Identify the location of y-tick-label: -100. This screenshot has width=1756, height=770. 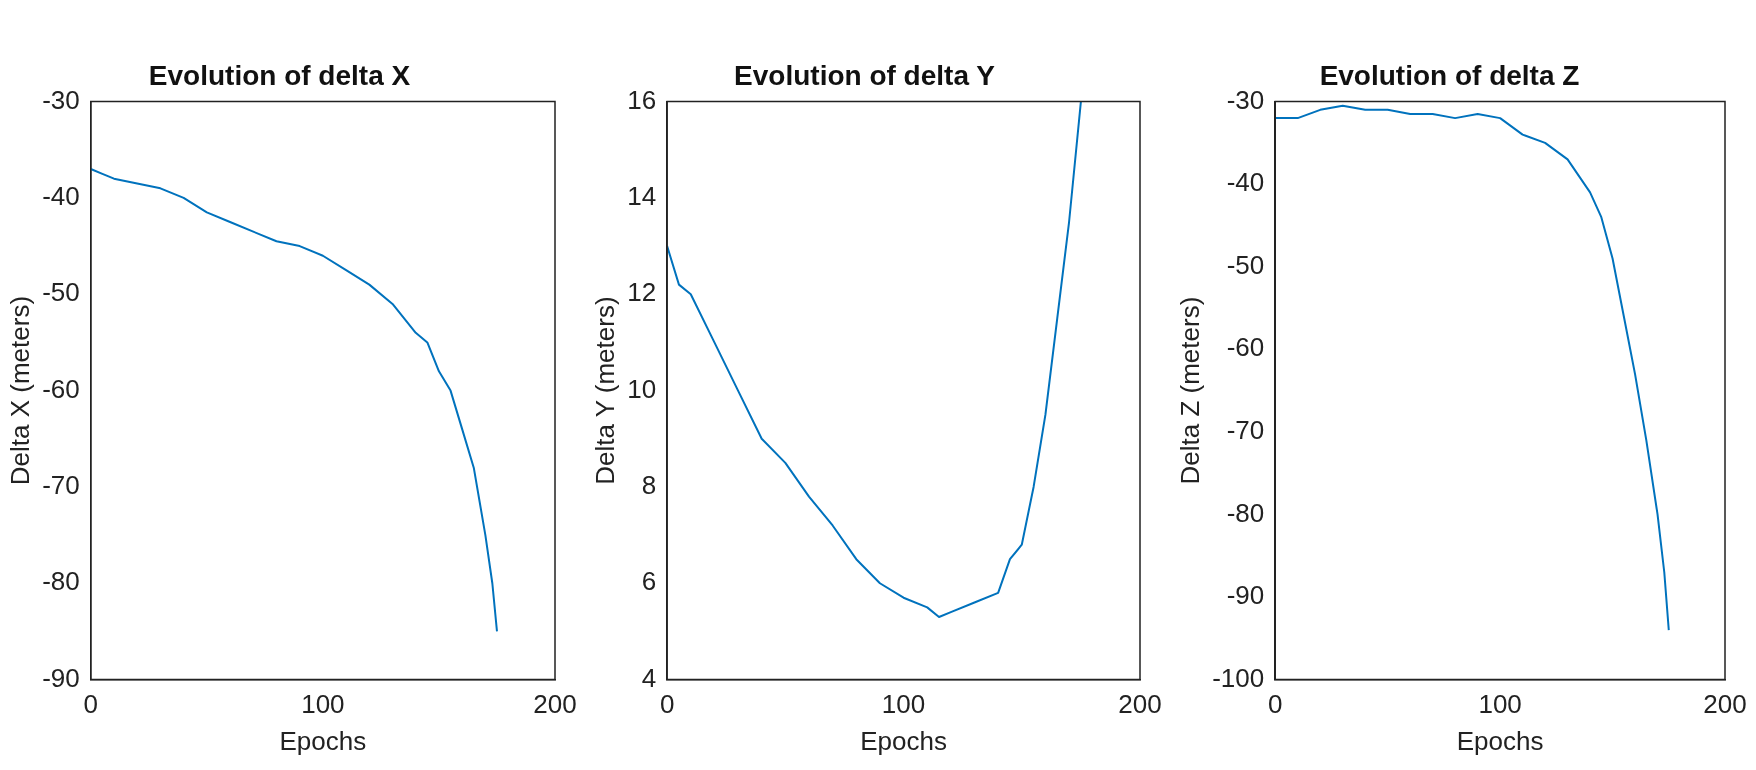
(1238, 677).